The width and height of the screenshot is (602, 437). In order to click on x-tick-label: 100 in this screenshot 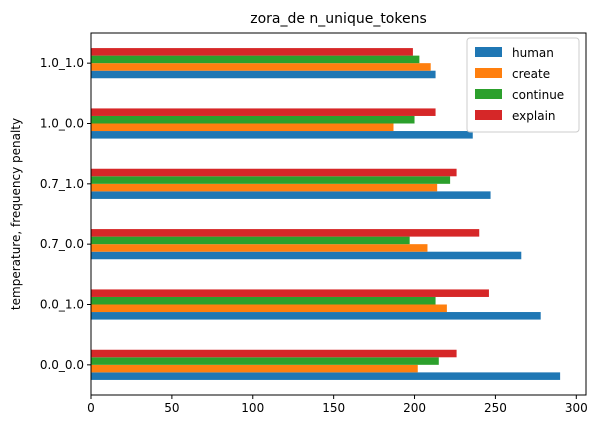, I will do `click(252, 408)`.